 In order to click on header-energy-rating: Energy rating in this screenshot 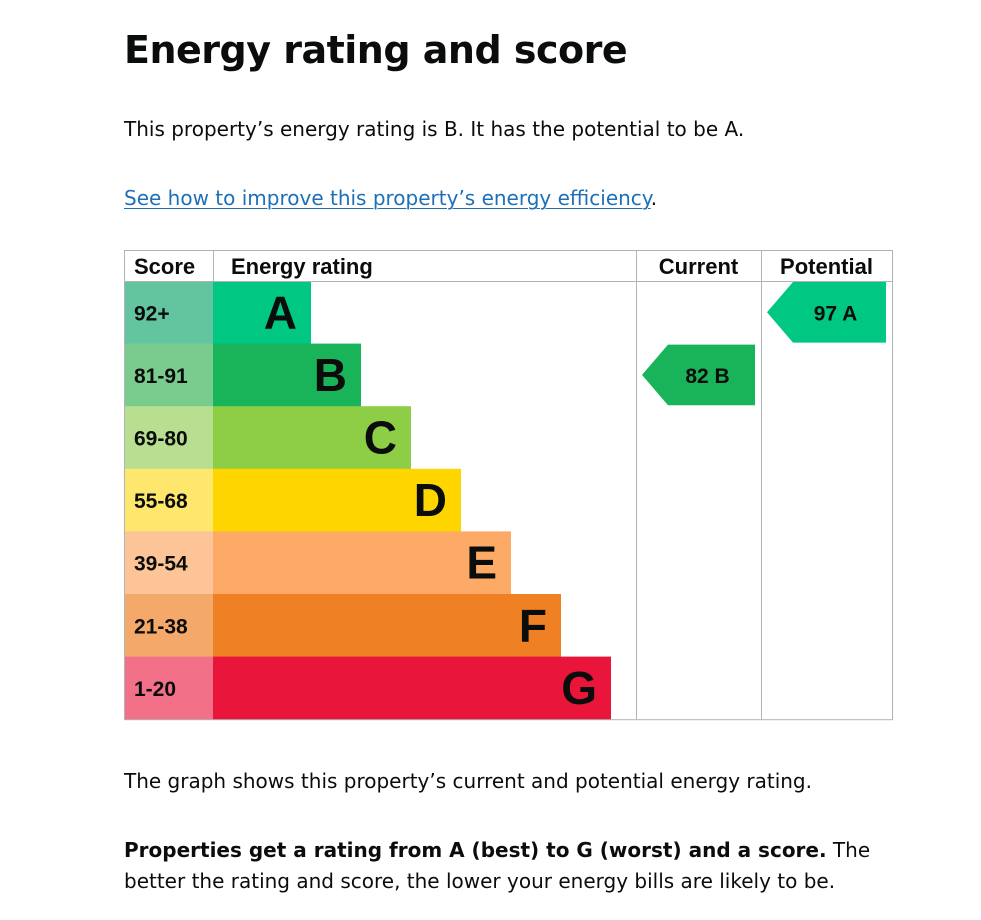, I will do `click(302, 266)`.